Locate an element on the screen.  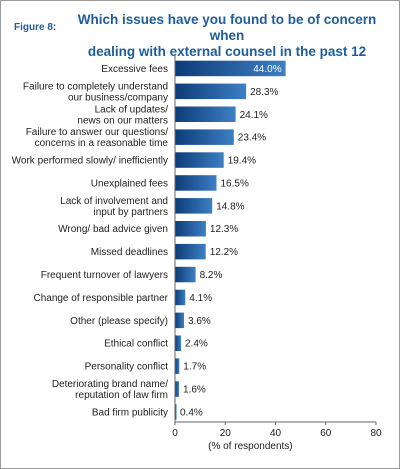
figure-label: Figure 8: is located at coordinates (35, 27).